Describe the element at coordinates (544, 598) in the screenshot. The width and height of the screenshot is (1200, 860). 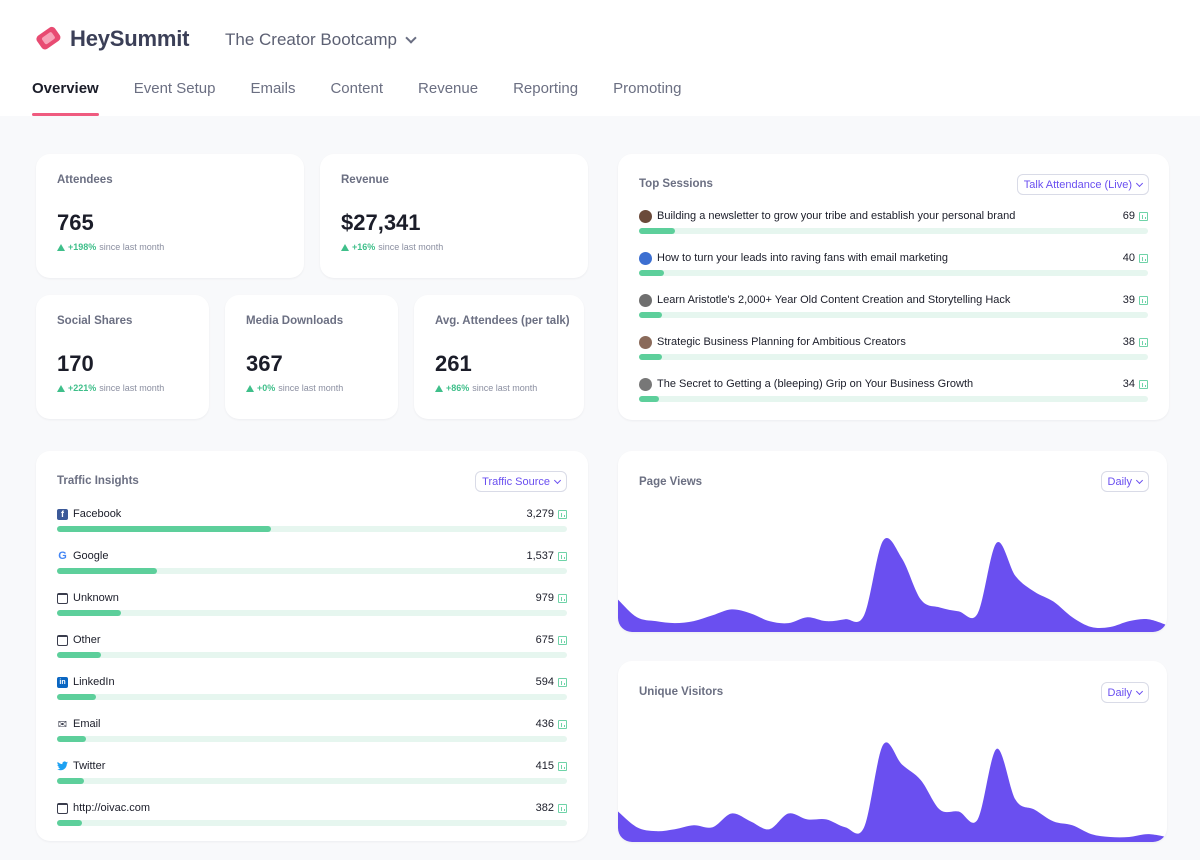
I see `source-count: 979` at that location.